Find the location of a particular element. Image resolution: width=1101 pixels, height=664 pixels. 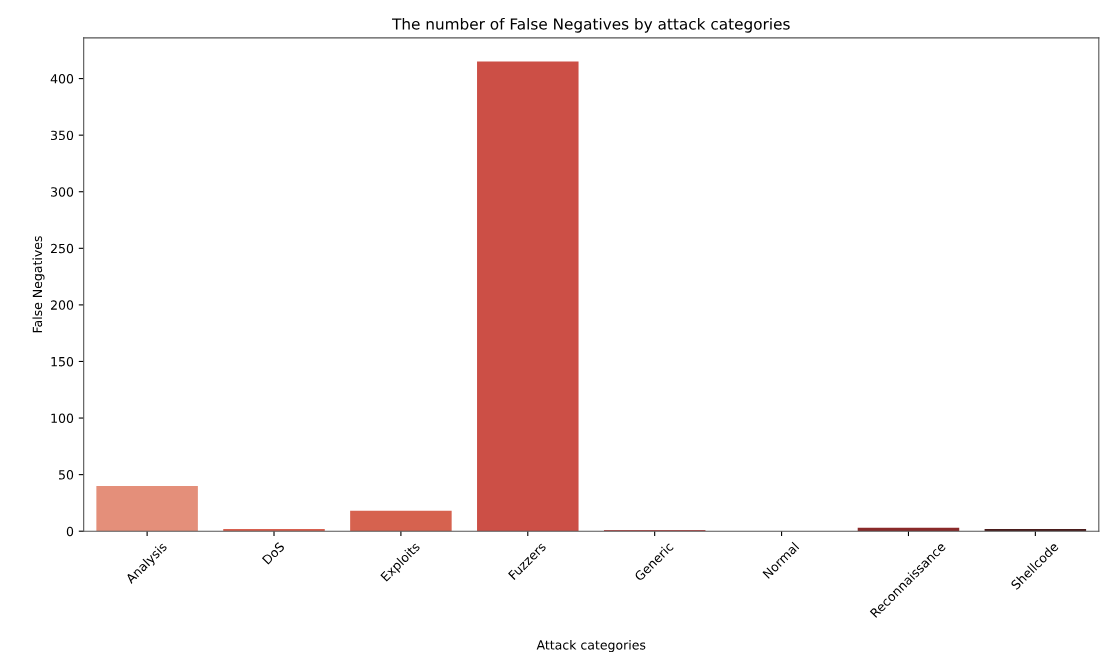

y-tick-label: 0 is located at coordinates (70, 531).